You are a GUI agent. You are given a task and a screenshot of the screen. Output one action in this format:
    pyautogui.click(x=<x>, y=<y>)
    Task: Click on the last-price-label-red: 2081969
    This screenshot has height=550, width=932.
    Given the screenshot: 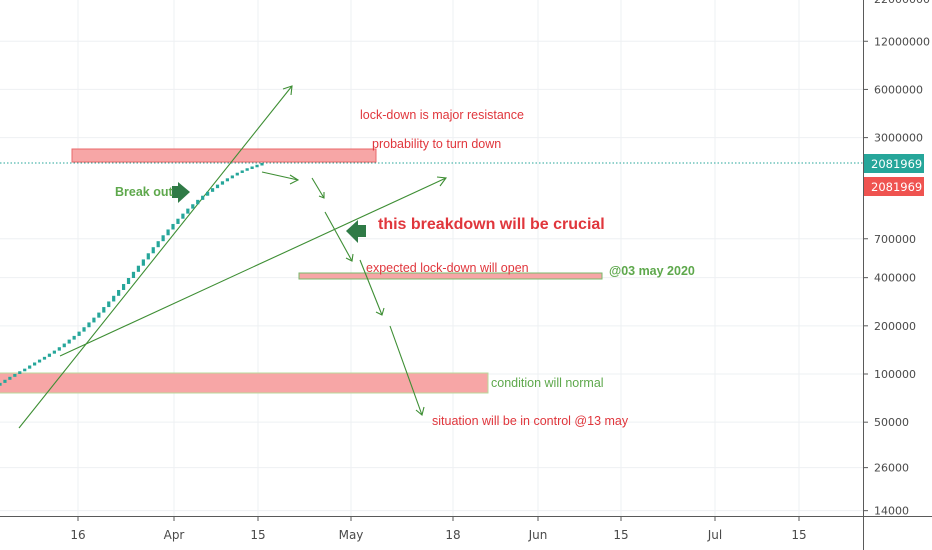 What is the action you would take?
    pyautogui.click(x=896, y=187)
    